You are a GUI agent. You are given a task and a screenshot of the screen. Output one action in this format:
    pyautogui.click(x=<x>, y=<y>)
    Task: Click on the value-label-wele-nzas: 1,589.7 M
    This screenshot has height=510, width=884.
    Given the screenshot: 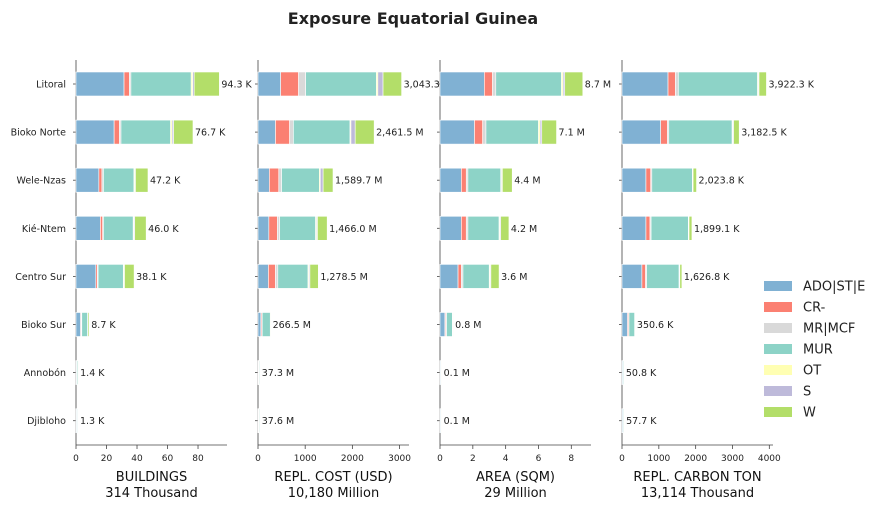 What is the action you would take?
    pyautogui.click(x=358, y=181)
    